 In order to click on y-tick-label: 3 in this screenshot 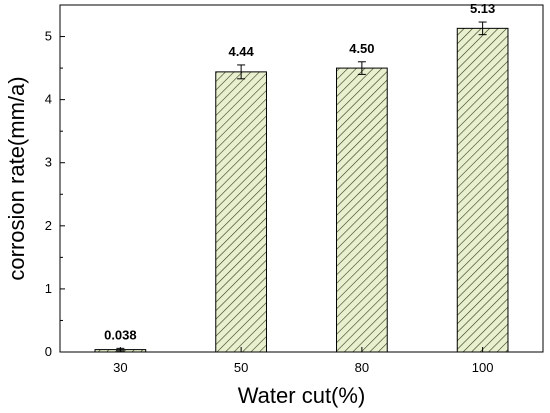, I will do `click(48, 162)`.